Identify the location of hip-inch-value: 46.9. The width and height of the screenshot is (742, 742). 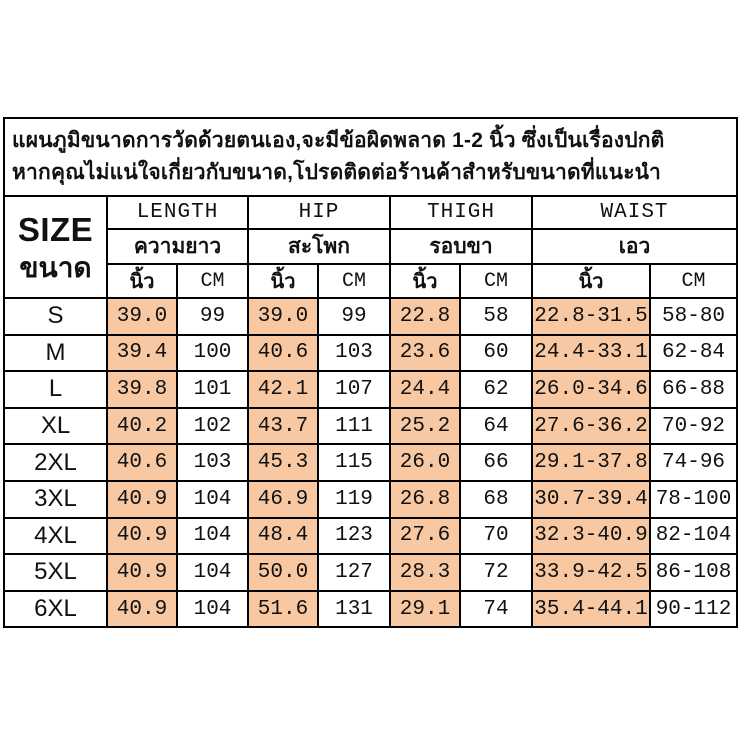
(283, 499).